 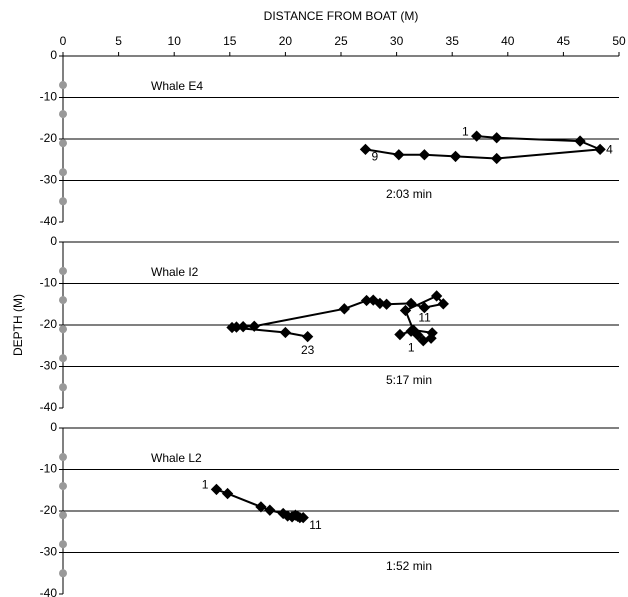 What do you see at coordinates (176, 458) in the screenshot?
I see `panel-title: Whale L2` at bounding box center [176, 458].